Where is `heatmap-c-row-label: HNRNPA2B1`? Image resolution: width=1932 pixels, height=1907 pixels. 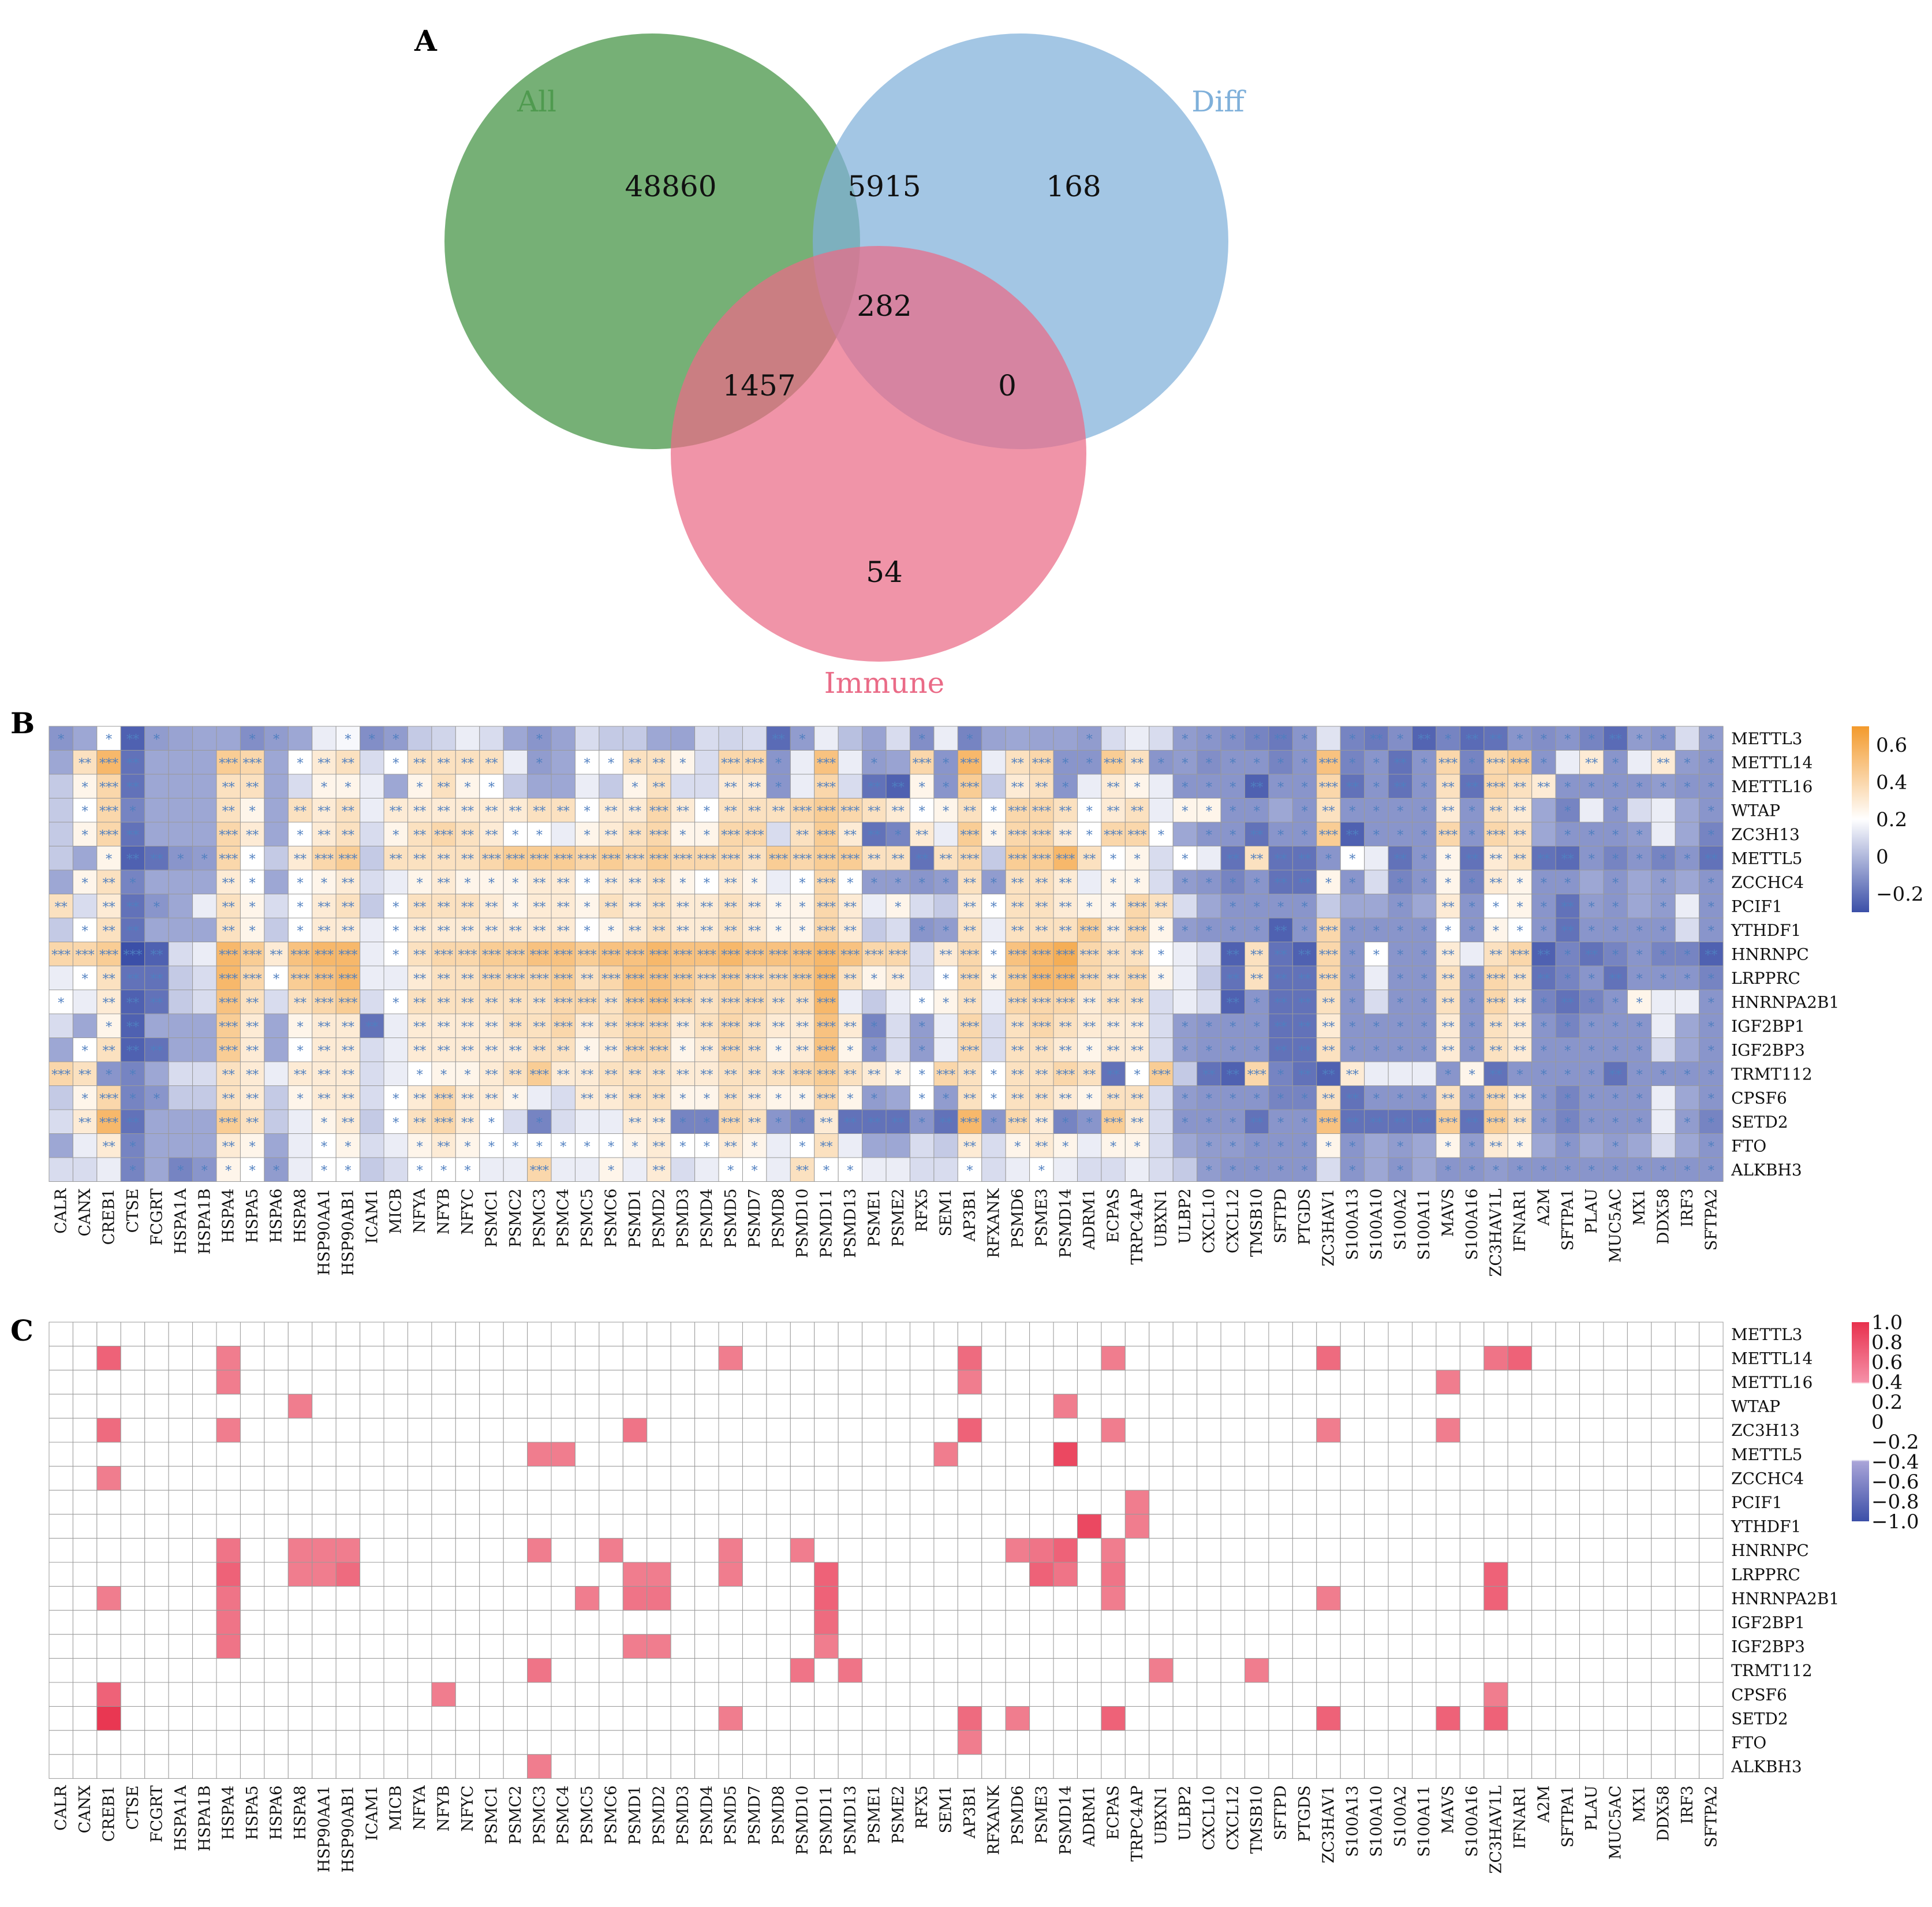
heatmap-c-row-label: HNRNPA2B1 is located at coordinates (1785, 1598).